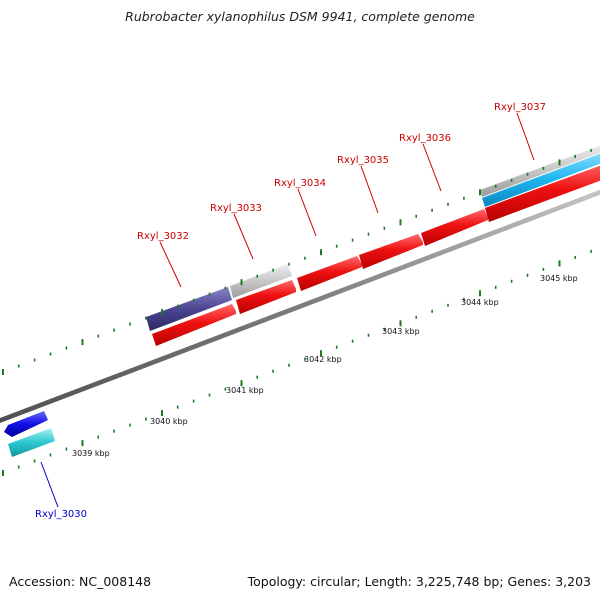 The width and height of the screenshot is (600, 600). What do you see at coordinates (169, 421) in the screenshot?
I see `kbp-label: 3040 kbp` at bounding box center [169, 421].